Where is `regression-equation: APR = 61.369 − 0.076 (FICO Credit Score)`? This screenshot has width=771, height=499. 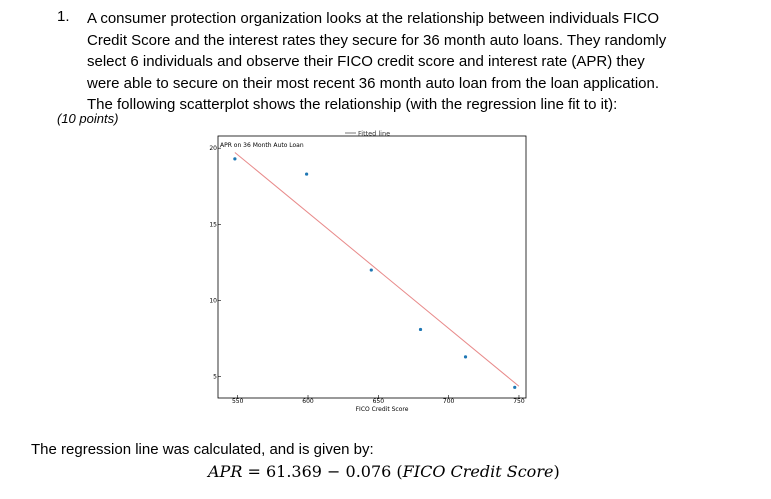
regression-equation: APR = 61.369 − 0.076 (FICO Credit Score) is located at coordinates (384, 471).